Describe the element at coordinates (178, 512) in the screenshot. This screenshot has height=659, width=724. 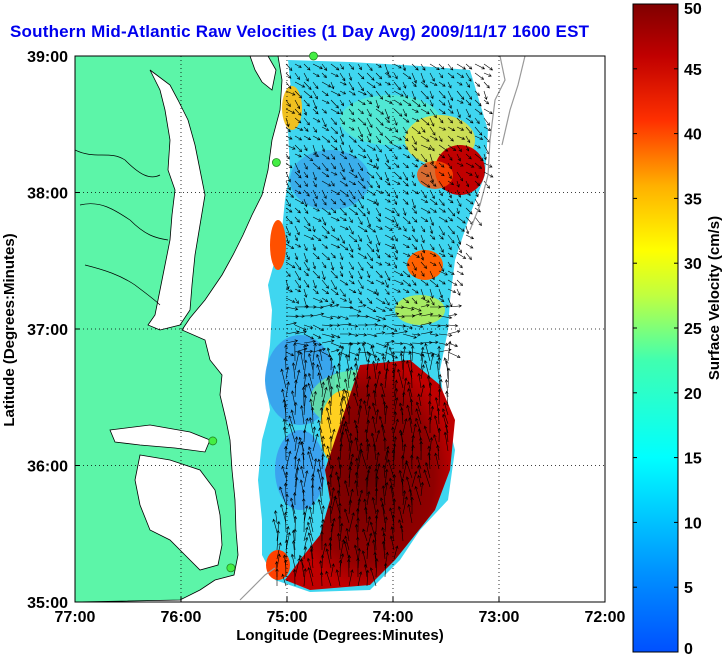
I see `pamlico-sound` at that location.